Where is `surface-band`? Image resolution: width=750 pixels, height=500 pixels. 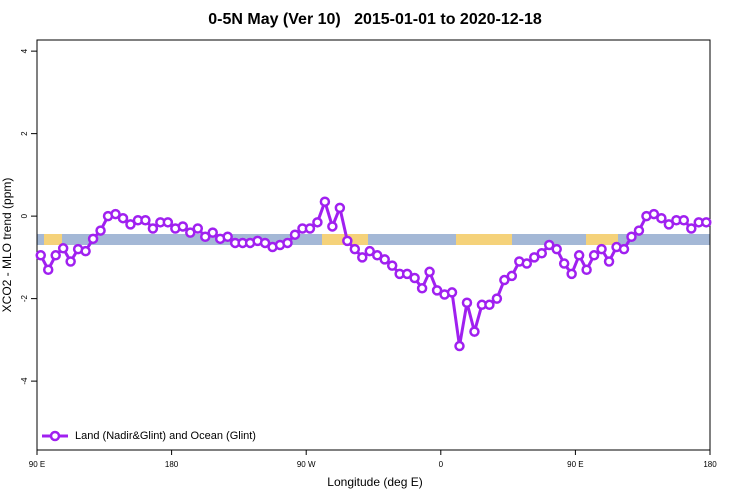 surface-band is located at coordinates (373, 239).